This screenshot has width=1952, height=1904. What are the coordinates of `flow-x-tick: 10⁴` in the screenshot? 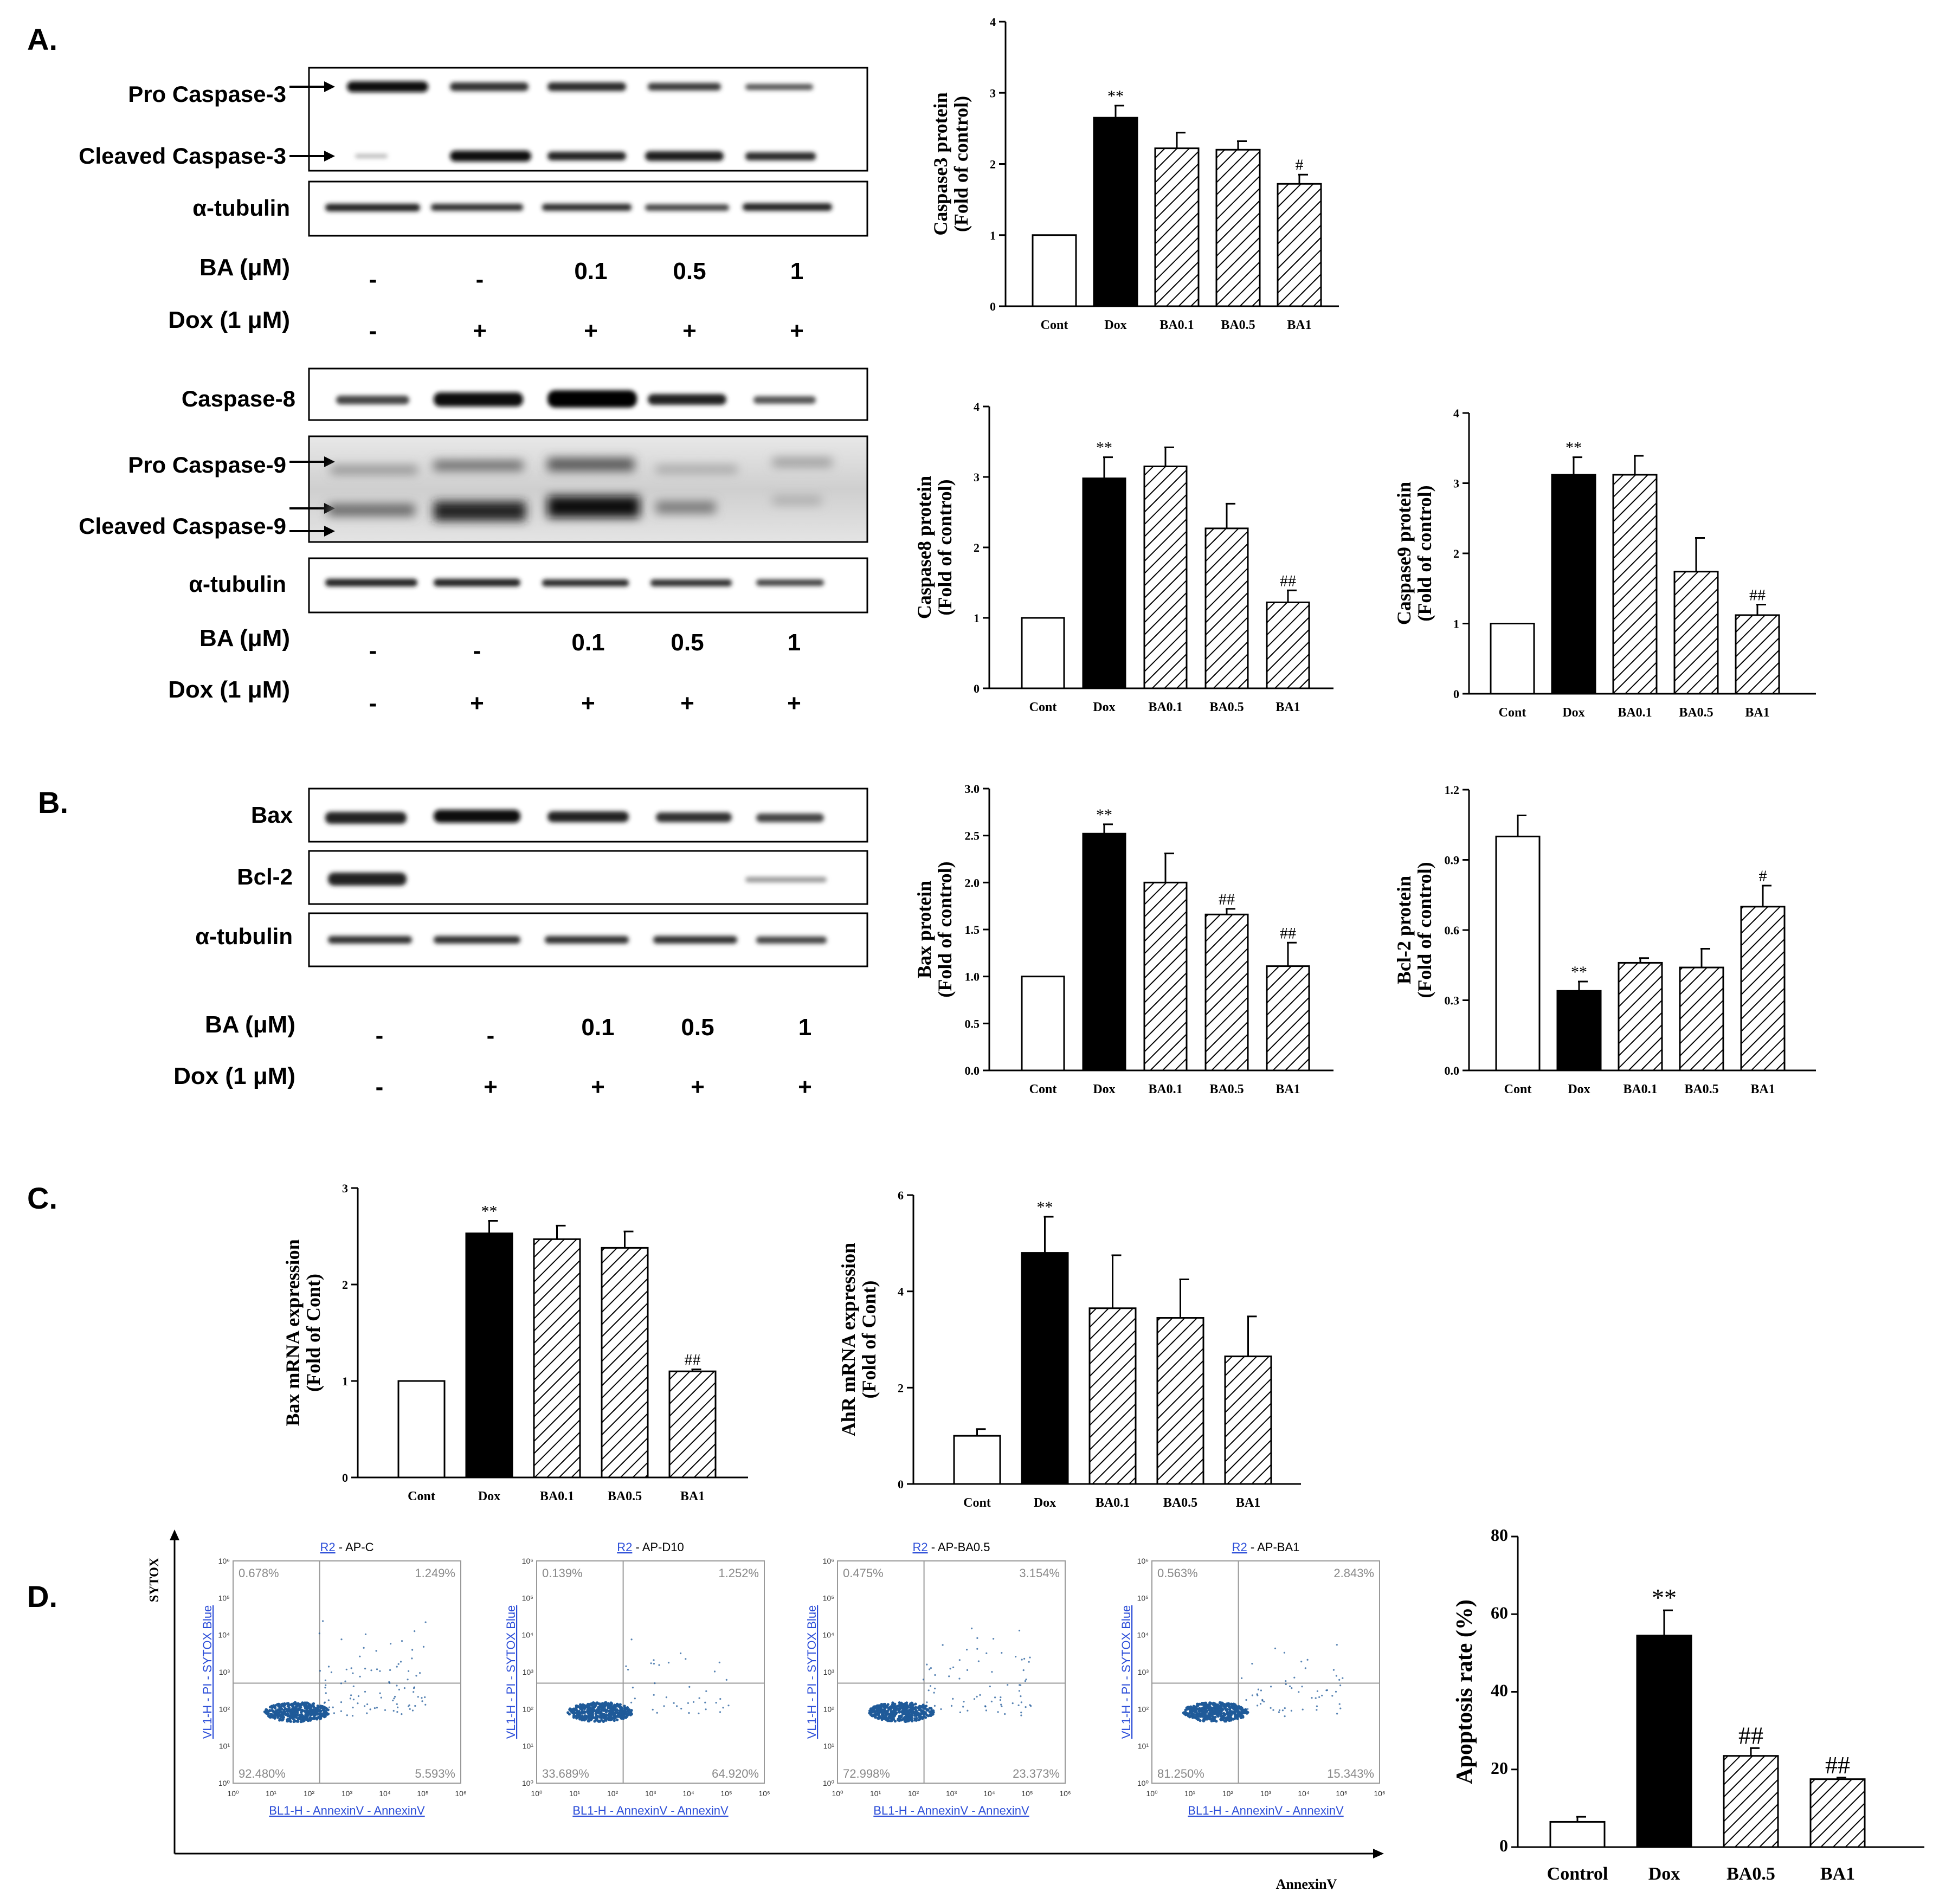 It's located at (989, 1793).